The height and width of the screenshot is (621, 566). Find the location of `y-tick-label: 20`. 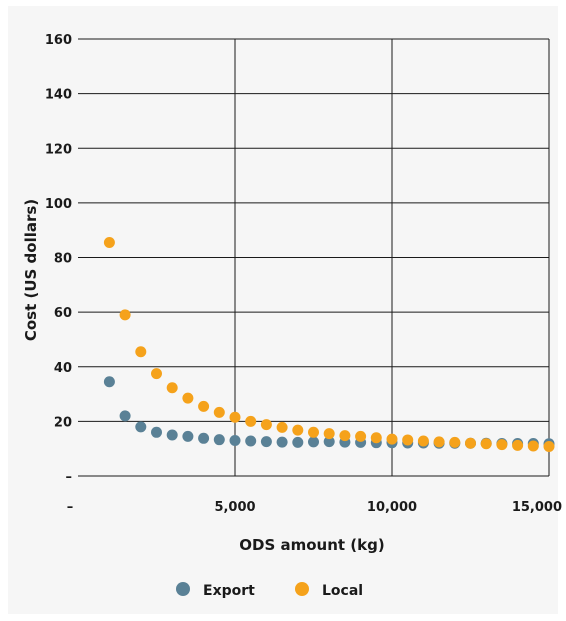

y-tick-label: 20 is located at coordinates (63, 422).